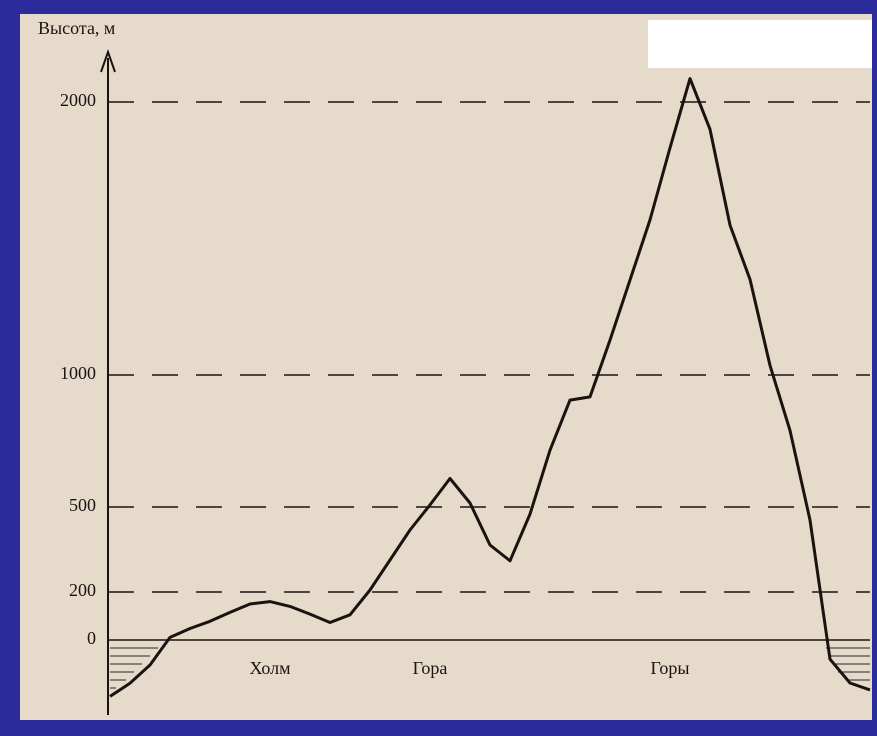 The width and height of the screenshot is (877, 736). Describe the element at coordinates (82, 505) in the screenshot. I see `y-tick-label: 500` at that location.